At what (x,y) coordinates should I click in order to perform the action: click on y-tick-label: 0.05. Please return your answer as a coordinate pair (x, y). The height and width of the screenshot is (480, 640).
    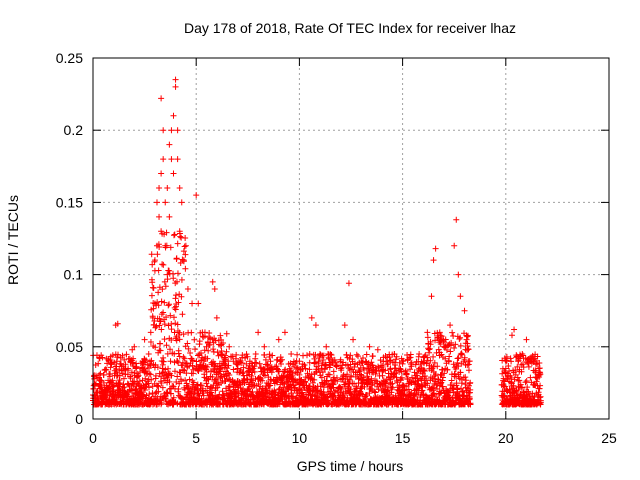
    Looking at the image, I should click on (69, 347).